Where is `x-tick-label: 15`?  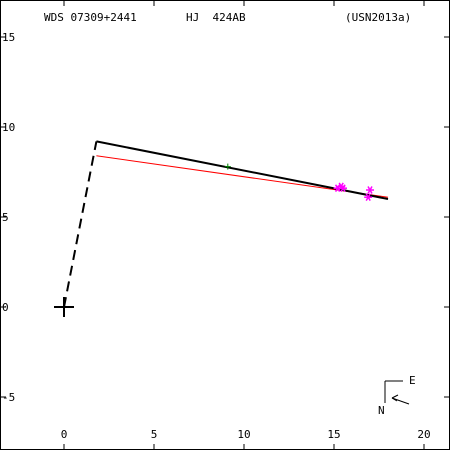 x-tick-label: 15 is located at coordinates (333, 434).